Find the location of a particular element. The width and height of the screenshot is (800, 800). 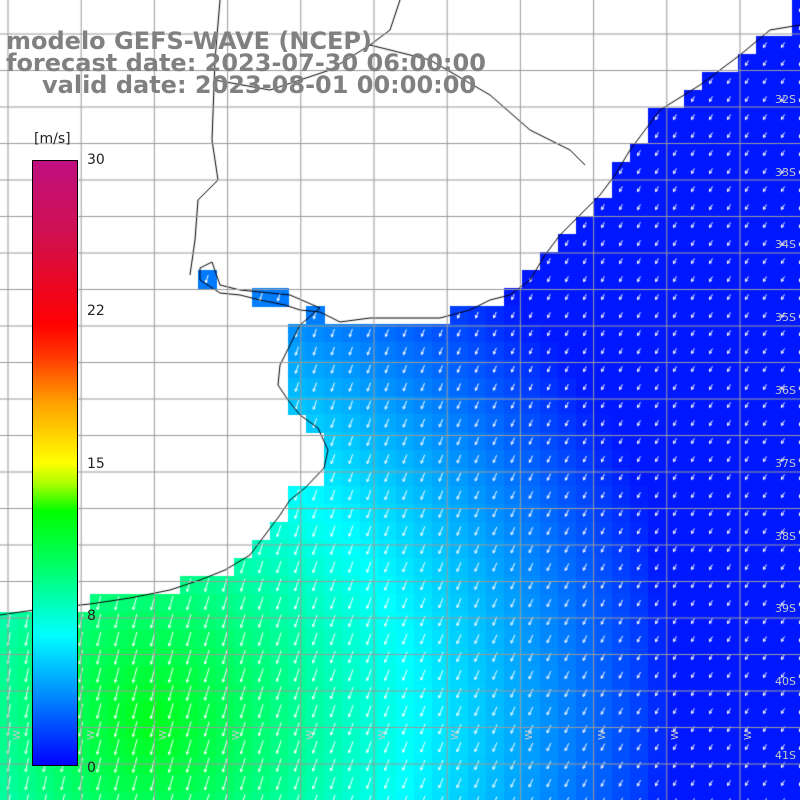

model-title: modelo GEFS-WAVE (NCEP) is located at coordinates (189, 41).